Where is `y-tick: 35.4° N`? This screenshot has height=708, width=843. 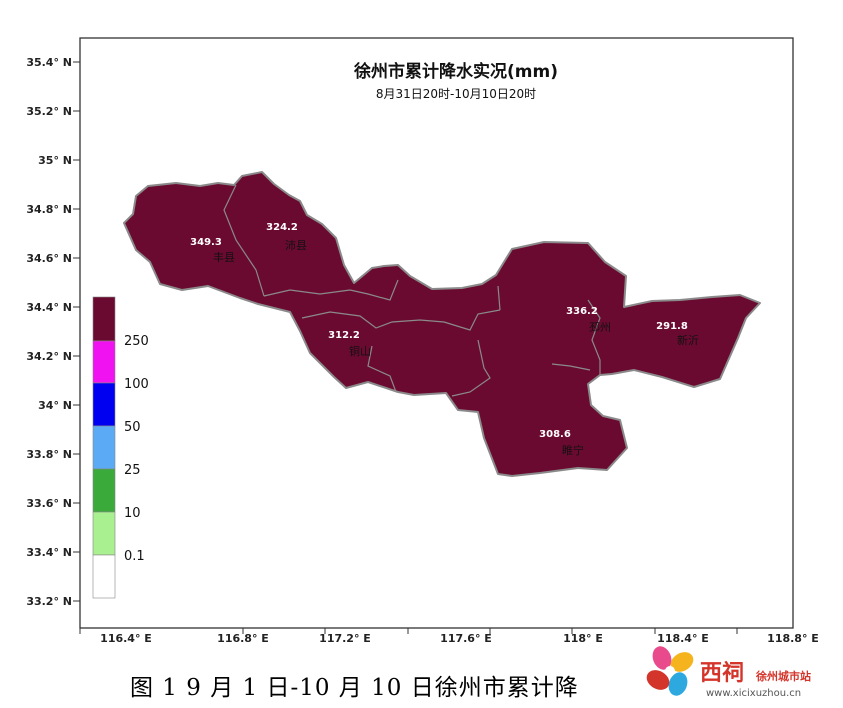 y-tick: 35.4° N is located at coordinates (53, 62).